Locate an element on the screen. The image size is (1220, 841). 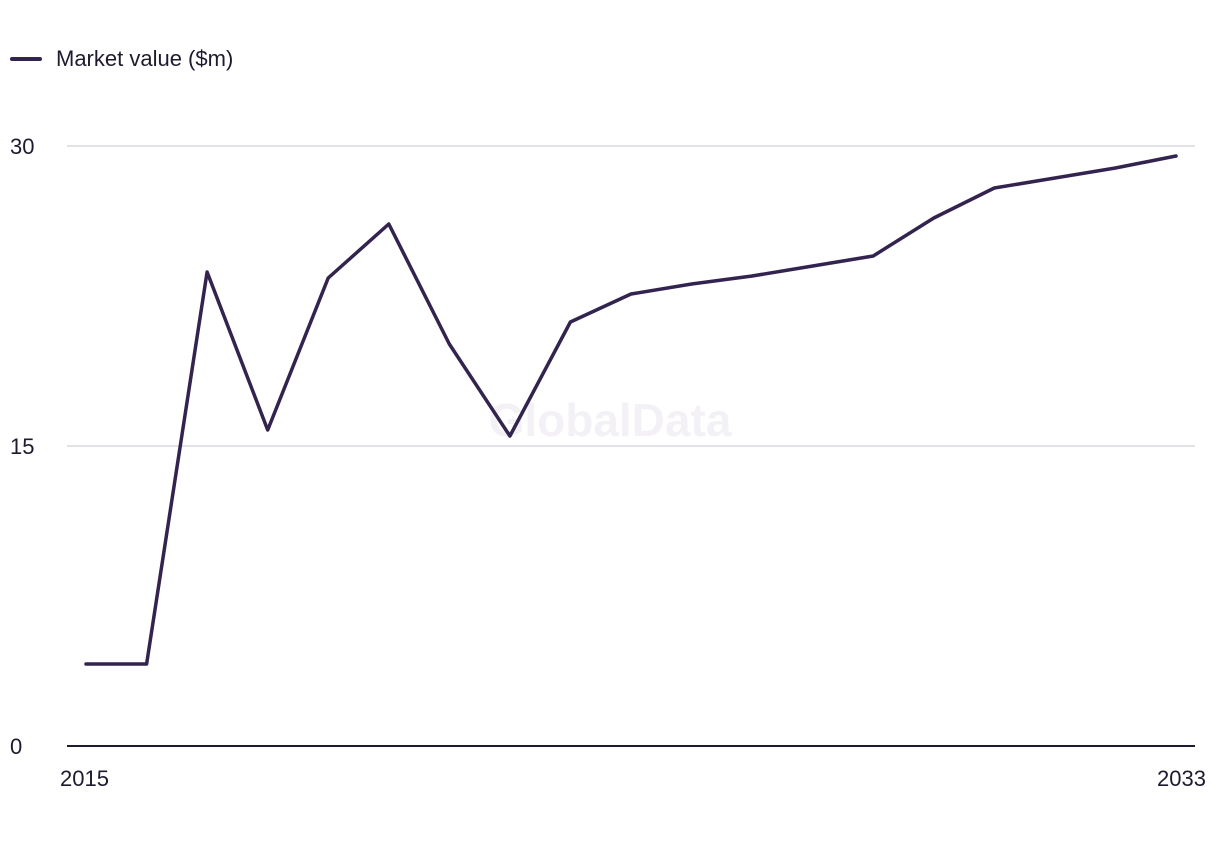
x-tick-label: 2015 is located at coordinates (84, 778).